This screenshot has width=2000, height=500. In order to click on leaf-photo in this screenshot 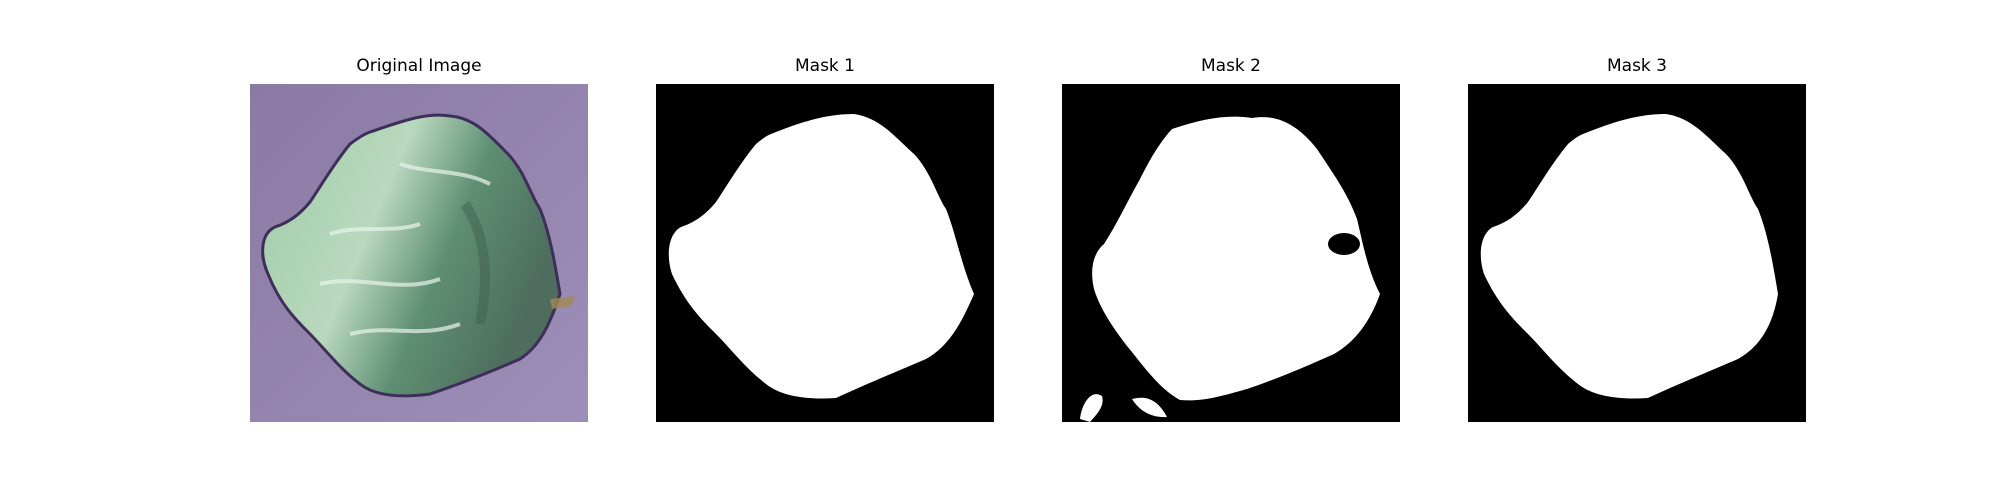, I will do `click(419, 253)`.